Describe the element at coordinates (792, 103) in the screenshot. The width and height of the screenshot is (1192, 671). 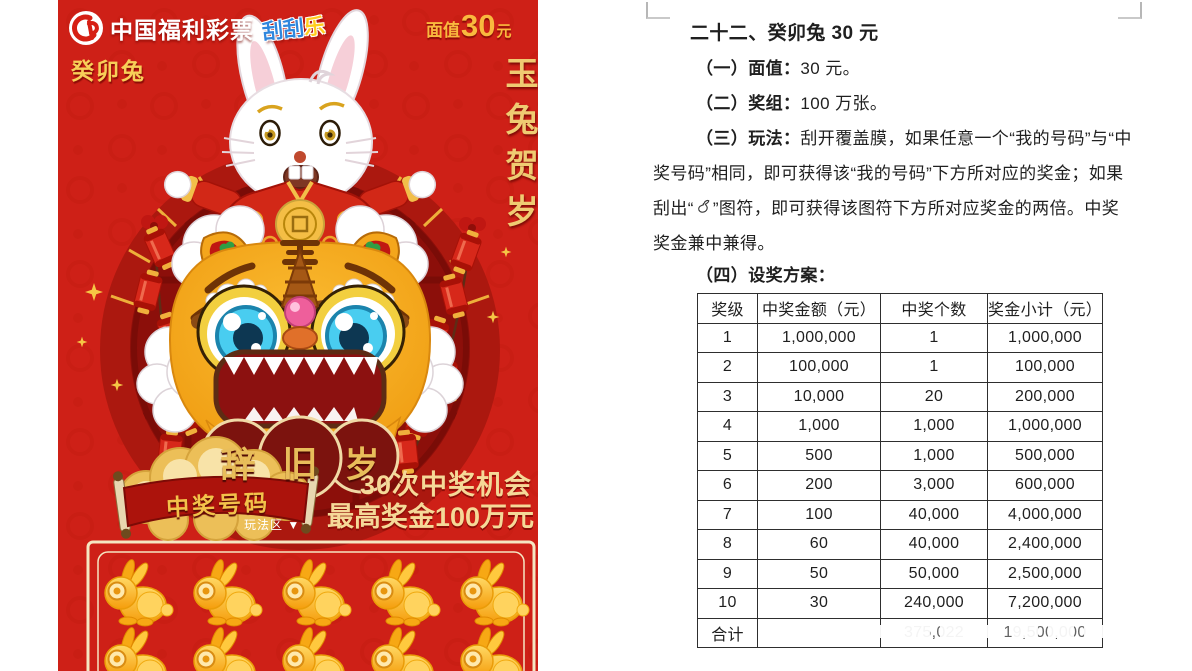
I see `rule-prize-group: （二）奖组：100 万张。` at that location.